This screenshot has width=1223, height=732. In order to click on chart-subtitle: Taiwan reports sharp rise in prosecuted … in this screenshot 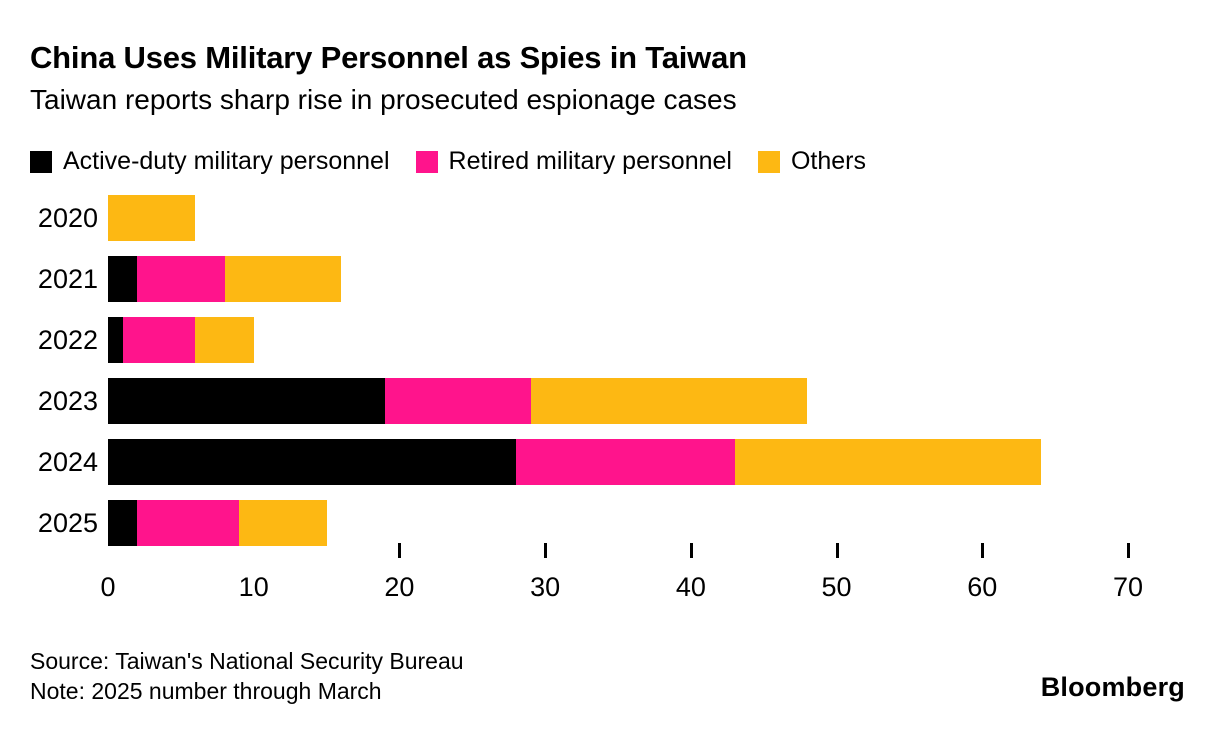, I will do `click(383, 99)`.